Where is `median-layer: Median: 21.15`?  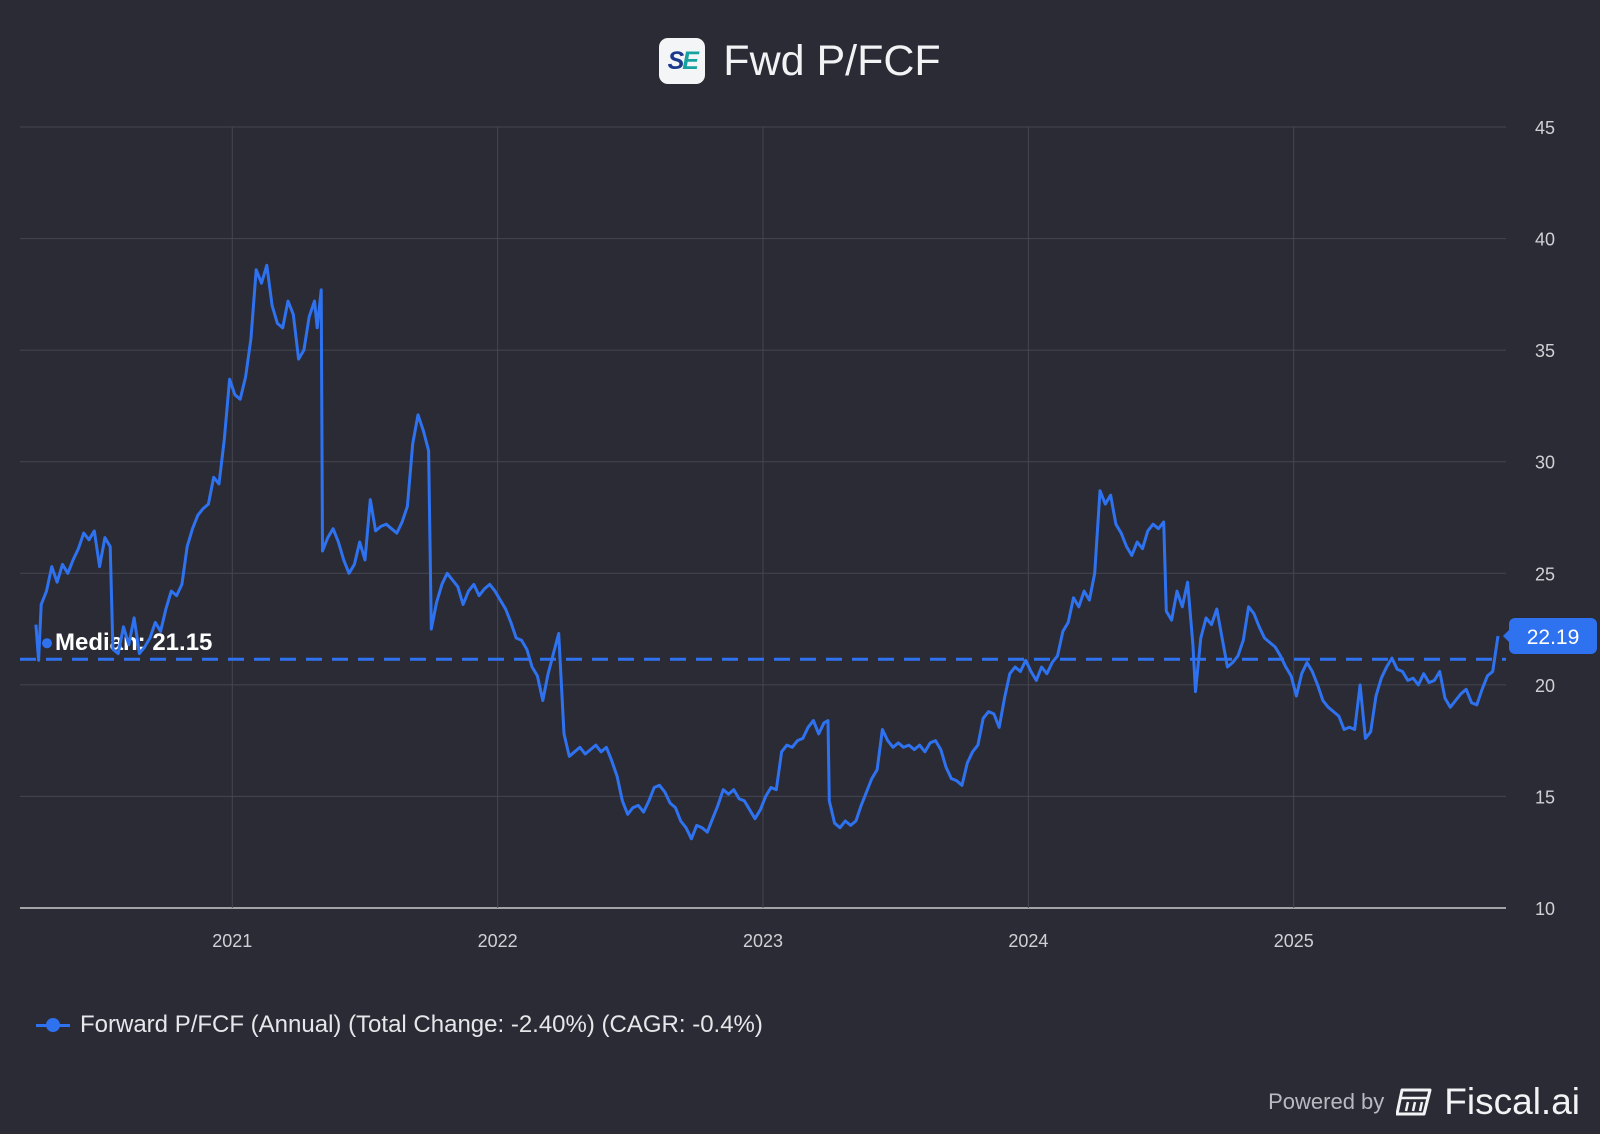 median-layer: Median: 21.15 is located at coordinates (763, 645).